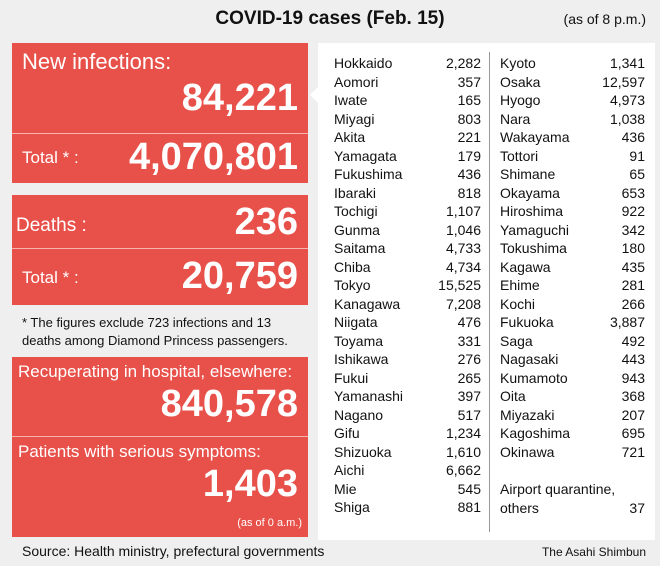 Image resolution: width=660 pixels, height=566 pixels. Describe the element at coordinates (361, 359) in the screenshot. I see `prefecture-name: Ishikawa` at that location.